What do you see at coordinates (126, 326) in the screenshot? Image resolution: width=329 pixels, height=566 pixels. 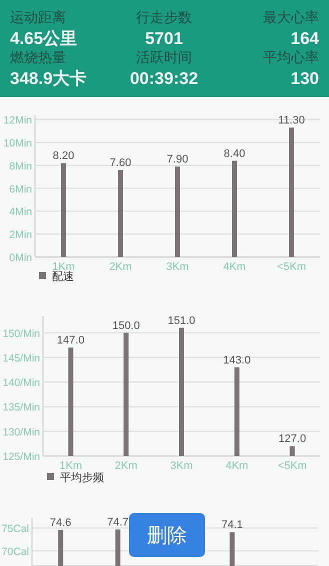 I see `data-label: 150.0` at bounding box center [126, 326].